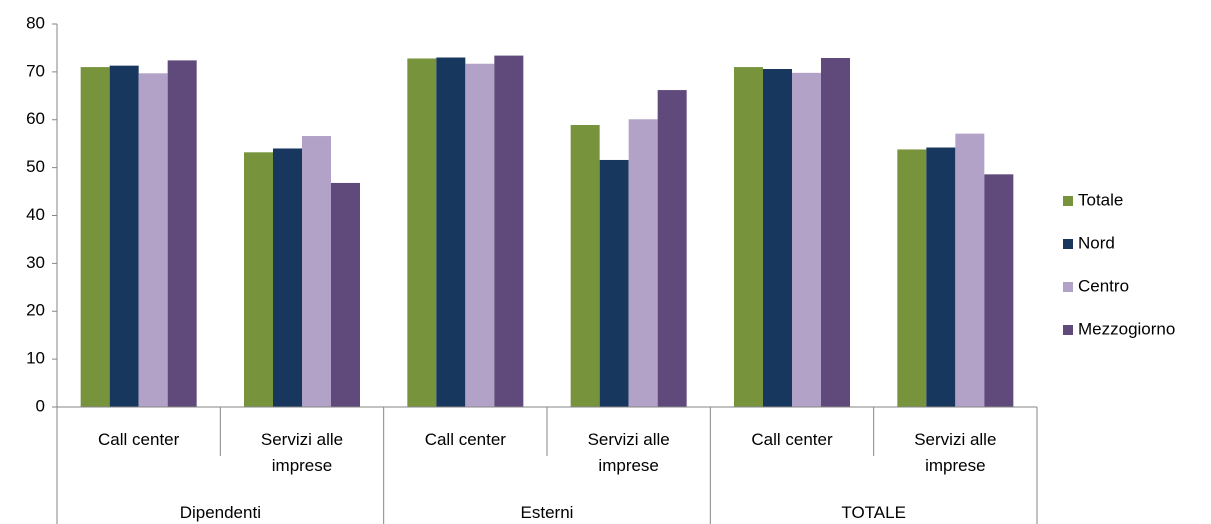 This screenshot has height=524, width=1211. Describe the element at coordinates (35, 22) in the screenshot. I see `y-tick-label: 80` at that location.